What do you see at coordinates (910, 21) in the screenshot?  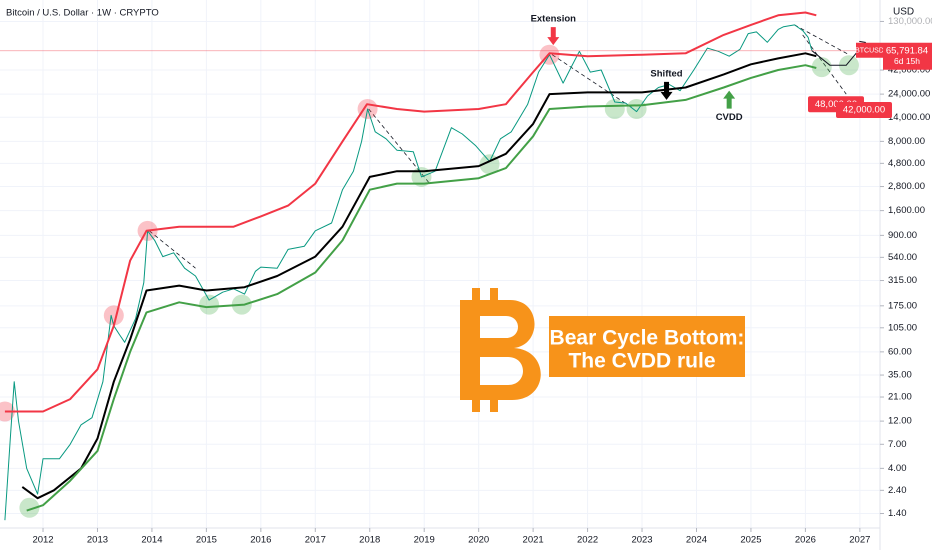 I see `y-tick-label: 130,000.00` at bounding box center [910, 21].